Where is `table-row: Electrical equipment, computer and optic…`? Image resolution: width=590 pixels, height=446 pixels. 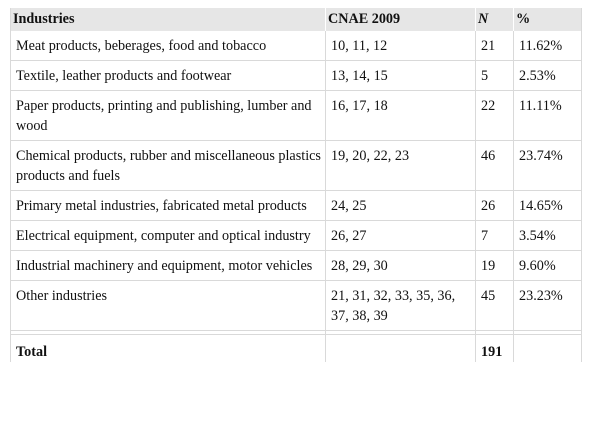 table-row: Electrical equipment, computer and optic… is located at coordinates (296, 236).